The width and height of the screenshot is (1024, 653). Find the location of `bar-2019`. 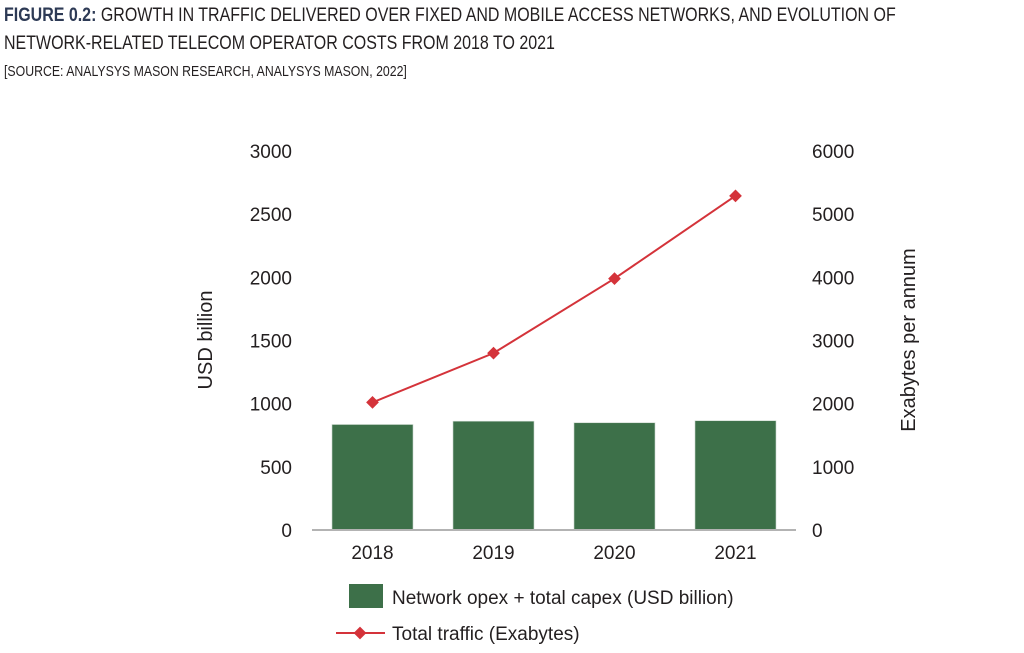

bar-2019 is located at coordinates (493, 475).